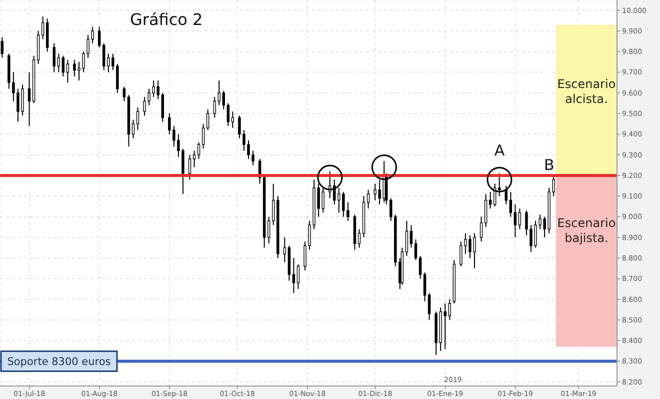 The width and height of the screenshot is (660, 399). I want to click on annotation: A, so click(500, 150).